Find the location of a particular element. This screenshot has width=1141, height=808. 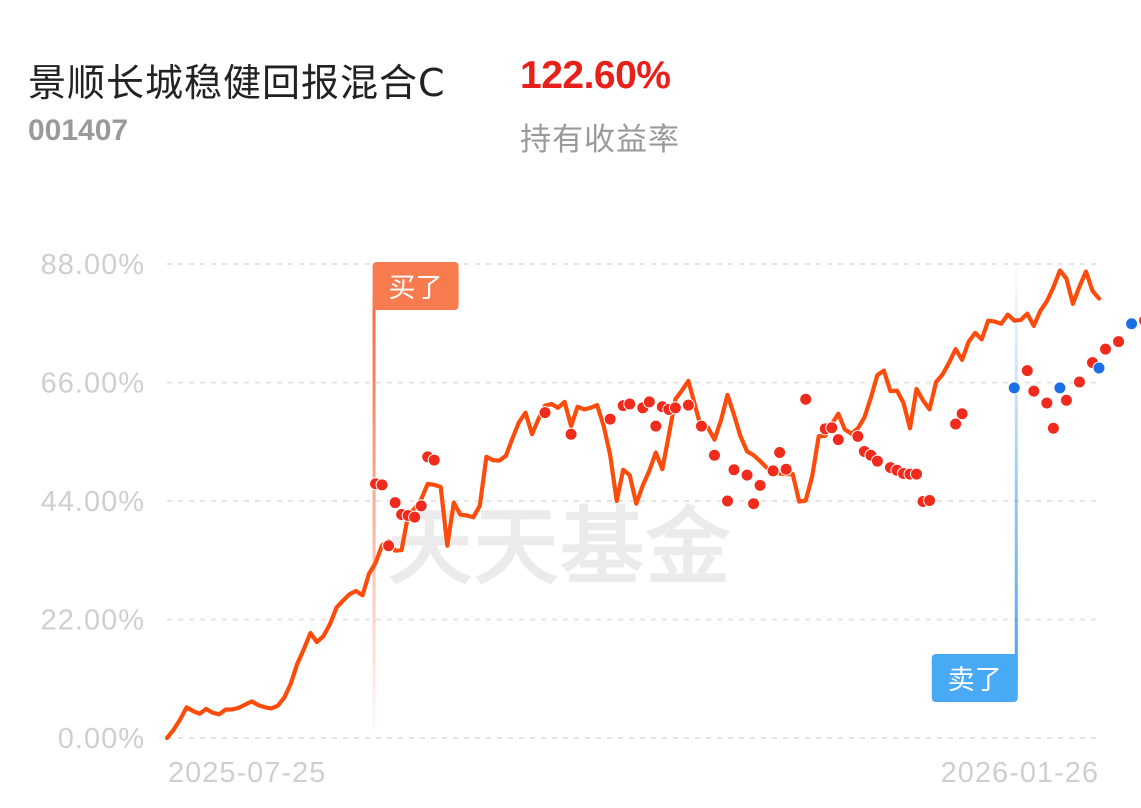

x-tick-label: 2025-07-25 is located at coordinates (247, 773).